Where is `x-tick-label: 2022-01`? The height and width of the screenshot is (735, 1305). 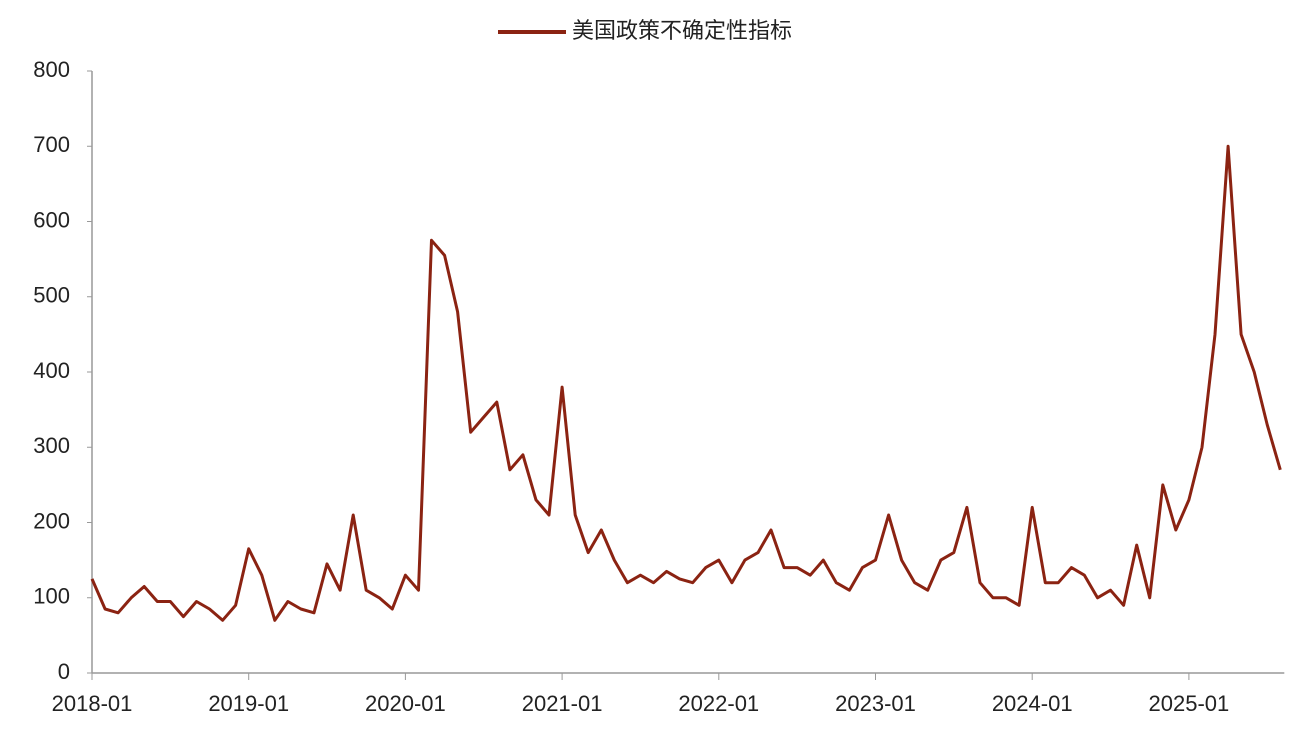 x-tick-label: 2022-01 is located at coordinates (718, 703).